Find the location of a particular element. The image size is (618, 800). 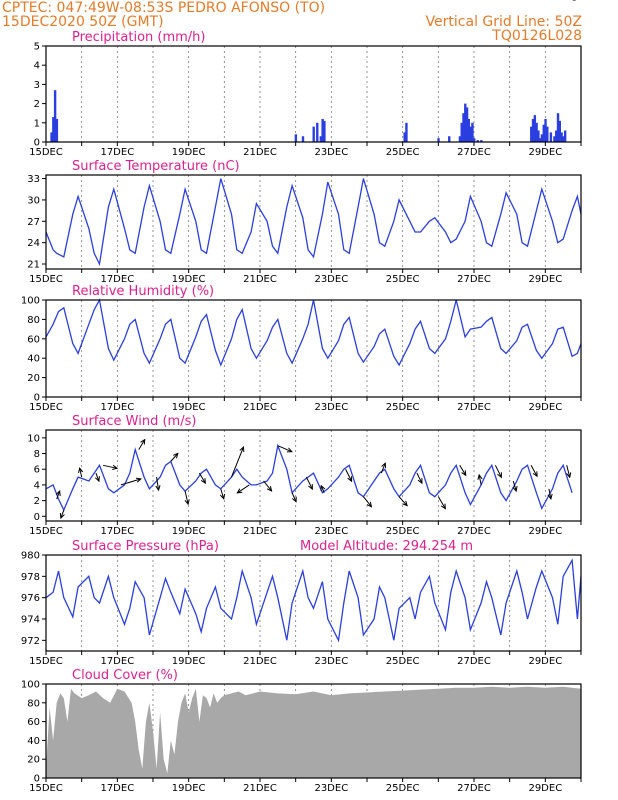

y-tick-label: 8 is located at coordinates (37, 454).